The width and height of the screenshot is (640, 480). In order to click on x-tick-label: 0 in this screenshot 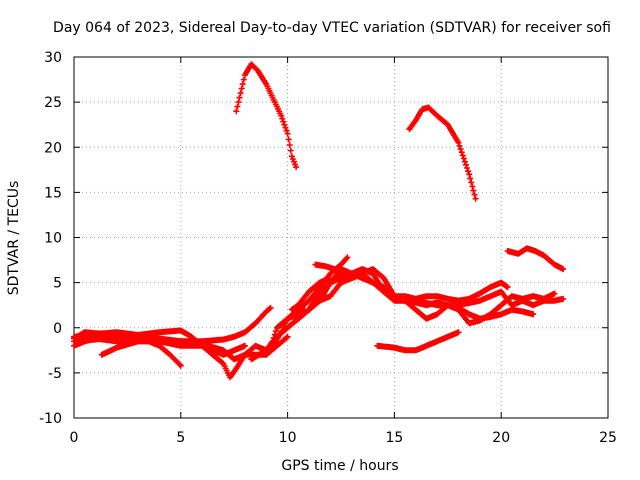, I will do `click(74, 438)`.